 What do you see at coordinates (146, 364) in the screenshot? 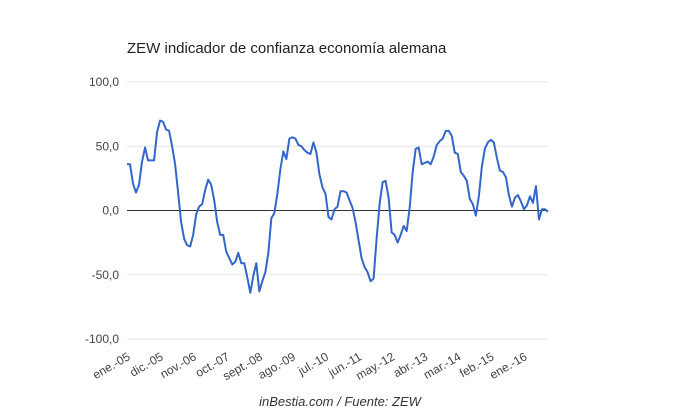
I see `x-tick-label: dic.-05` at bounding box center [146, 364].